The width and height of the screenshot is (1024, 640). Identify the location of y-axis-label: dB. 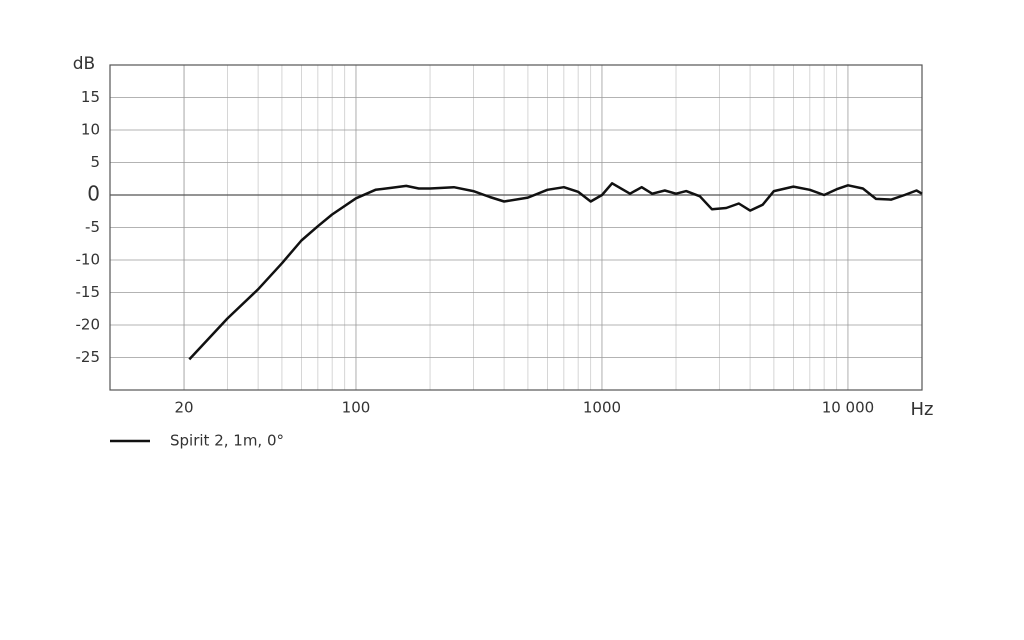
(84, 64).